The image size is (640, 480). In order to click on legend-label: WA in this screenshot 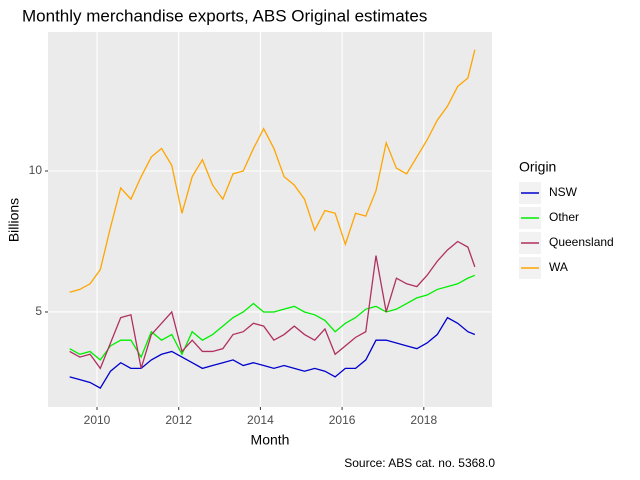, I will do `click(558, 267)`.